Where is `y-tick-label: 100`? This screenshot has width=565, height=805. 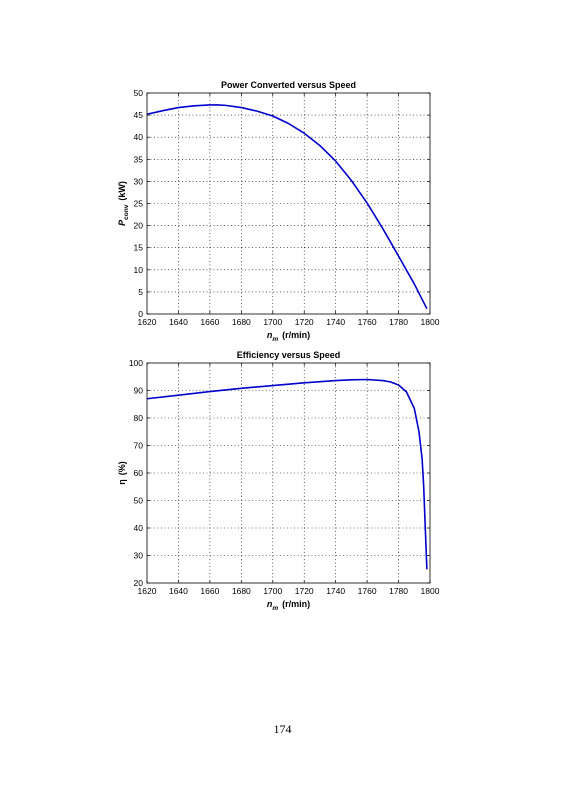 y-tick-label: 100 is located at coordinates (136, 363).